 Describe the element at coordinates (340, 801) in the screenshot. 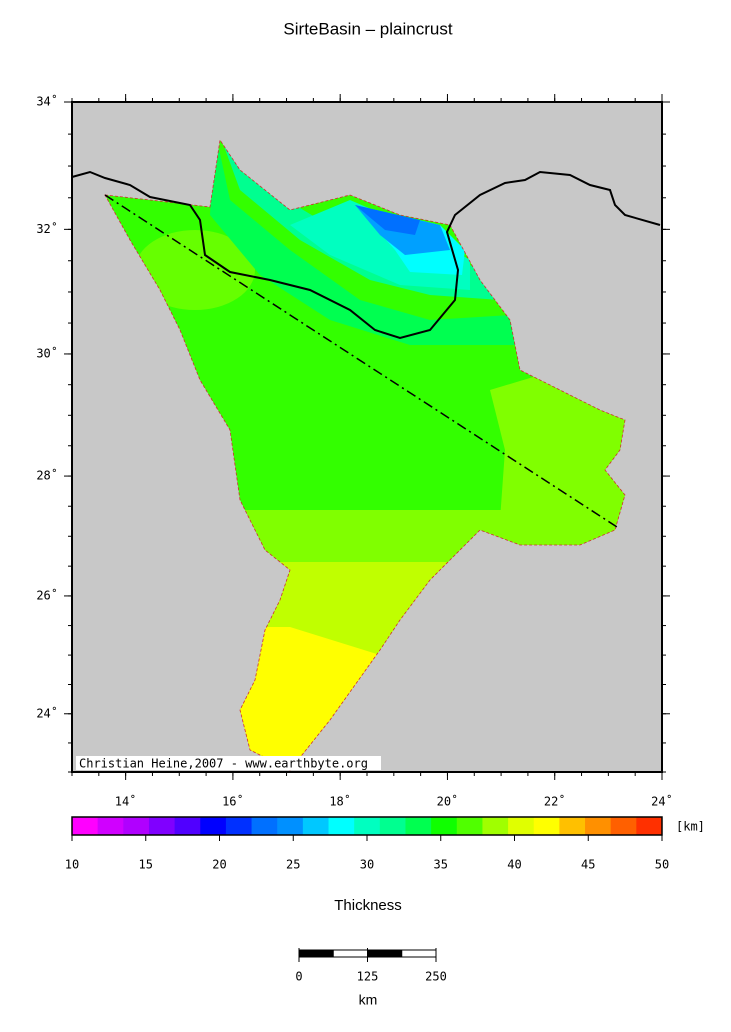

I see `x-tick-label: 18˚` at that location.